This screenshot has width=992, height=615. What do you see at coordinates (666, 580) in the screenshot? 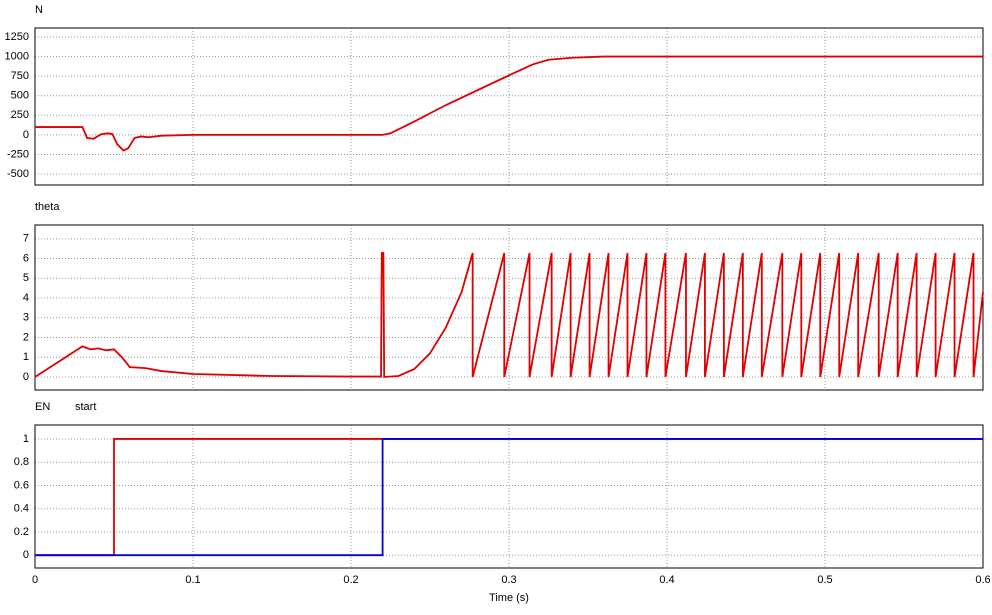
I see `x-tick-label: 0.4` at bounding box center [666, 580].